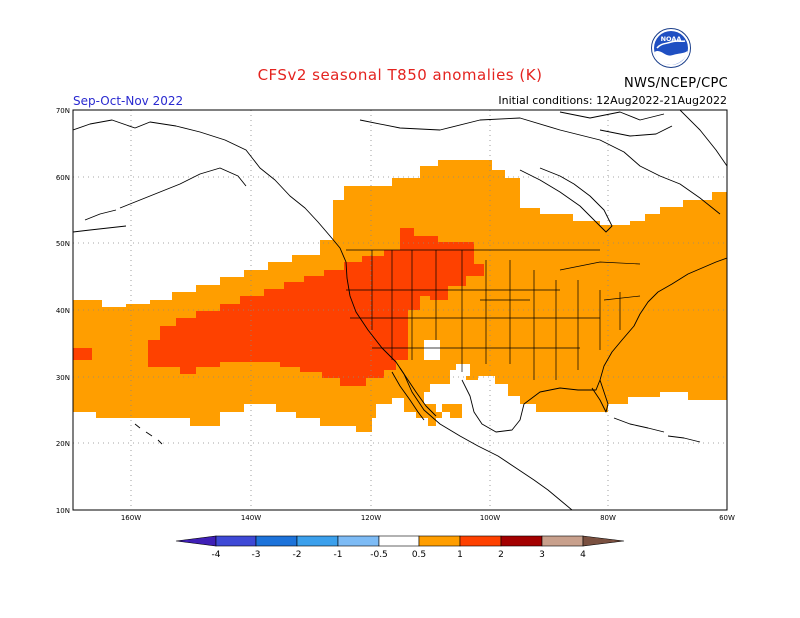  I want to click on colorbar-tick-label: 1, so click(460, 555).